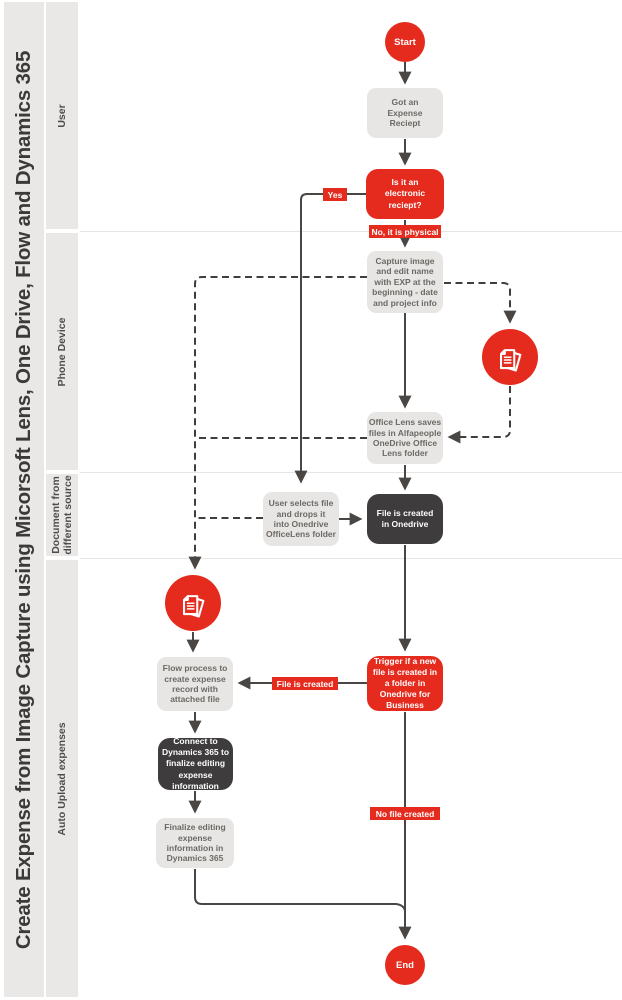 The height and width of the screenshot is (1000, 622). I want to click on edge-docs-icon-right-to-office-lens, so click(479, 415).